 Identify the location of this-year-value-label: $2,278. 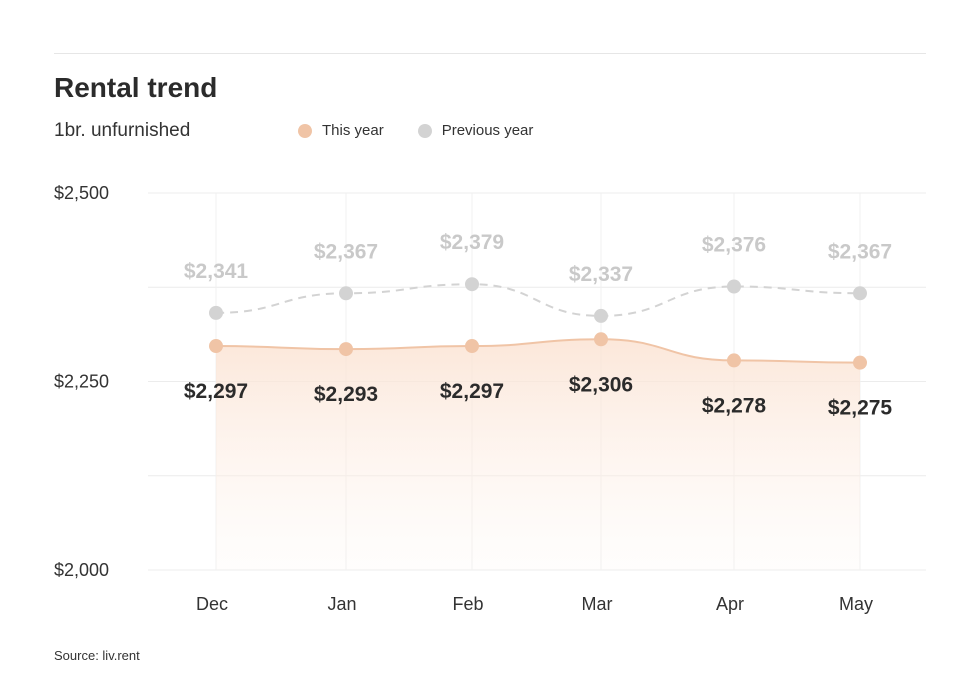
(734, 405).